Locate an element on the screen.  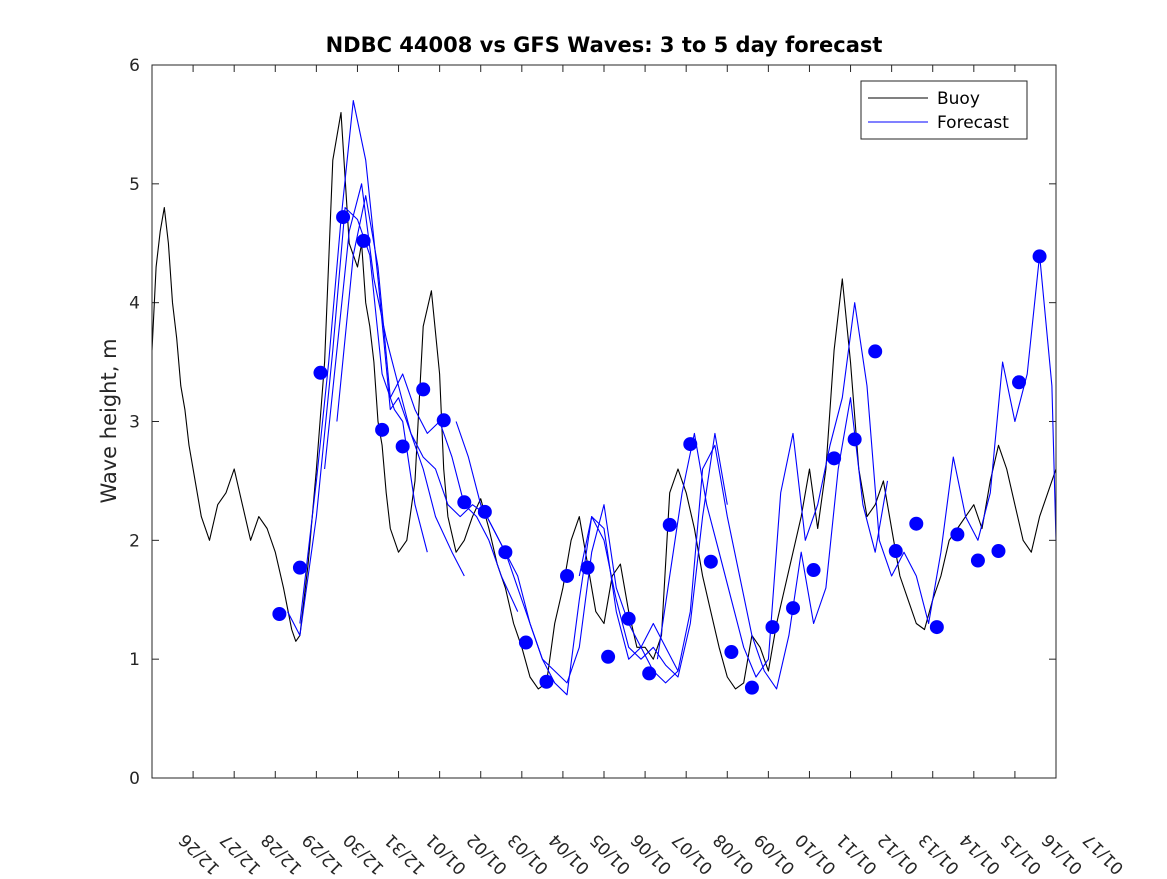
y-tick-label: 1 is located at coordinates (134, 660).